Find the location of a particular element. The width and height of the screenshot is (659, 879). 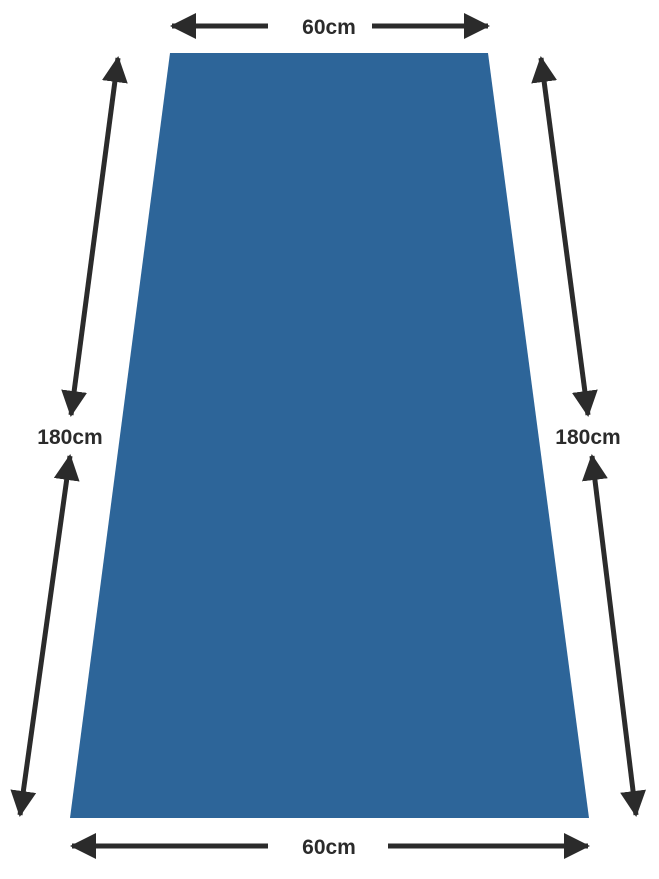

left-length-arrow-upper is located at coordinates (94, 236).